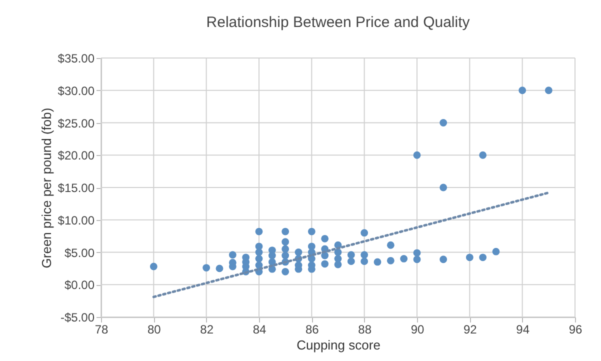 Image resolution: width=601 pixels, height=361 pixels. I want to click on x-tick-label: 80, so click(154, 329).